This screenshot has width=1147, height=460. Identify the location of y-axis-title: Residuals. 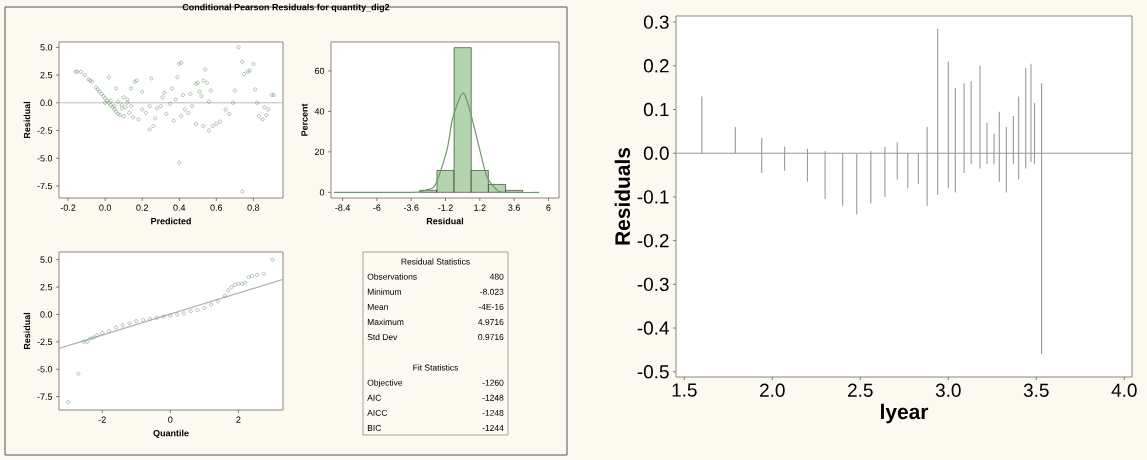
(622, 196).